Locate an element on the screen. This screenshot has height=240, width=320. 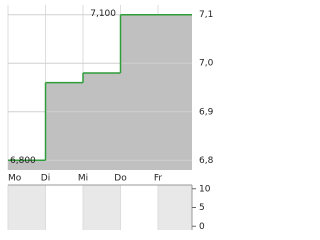
volume-tick-label: 0 is located at coordinates (202, 227).